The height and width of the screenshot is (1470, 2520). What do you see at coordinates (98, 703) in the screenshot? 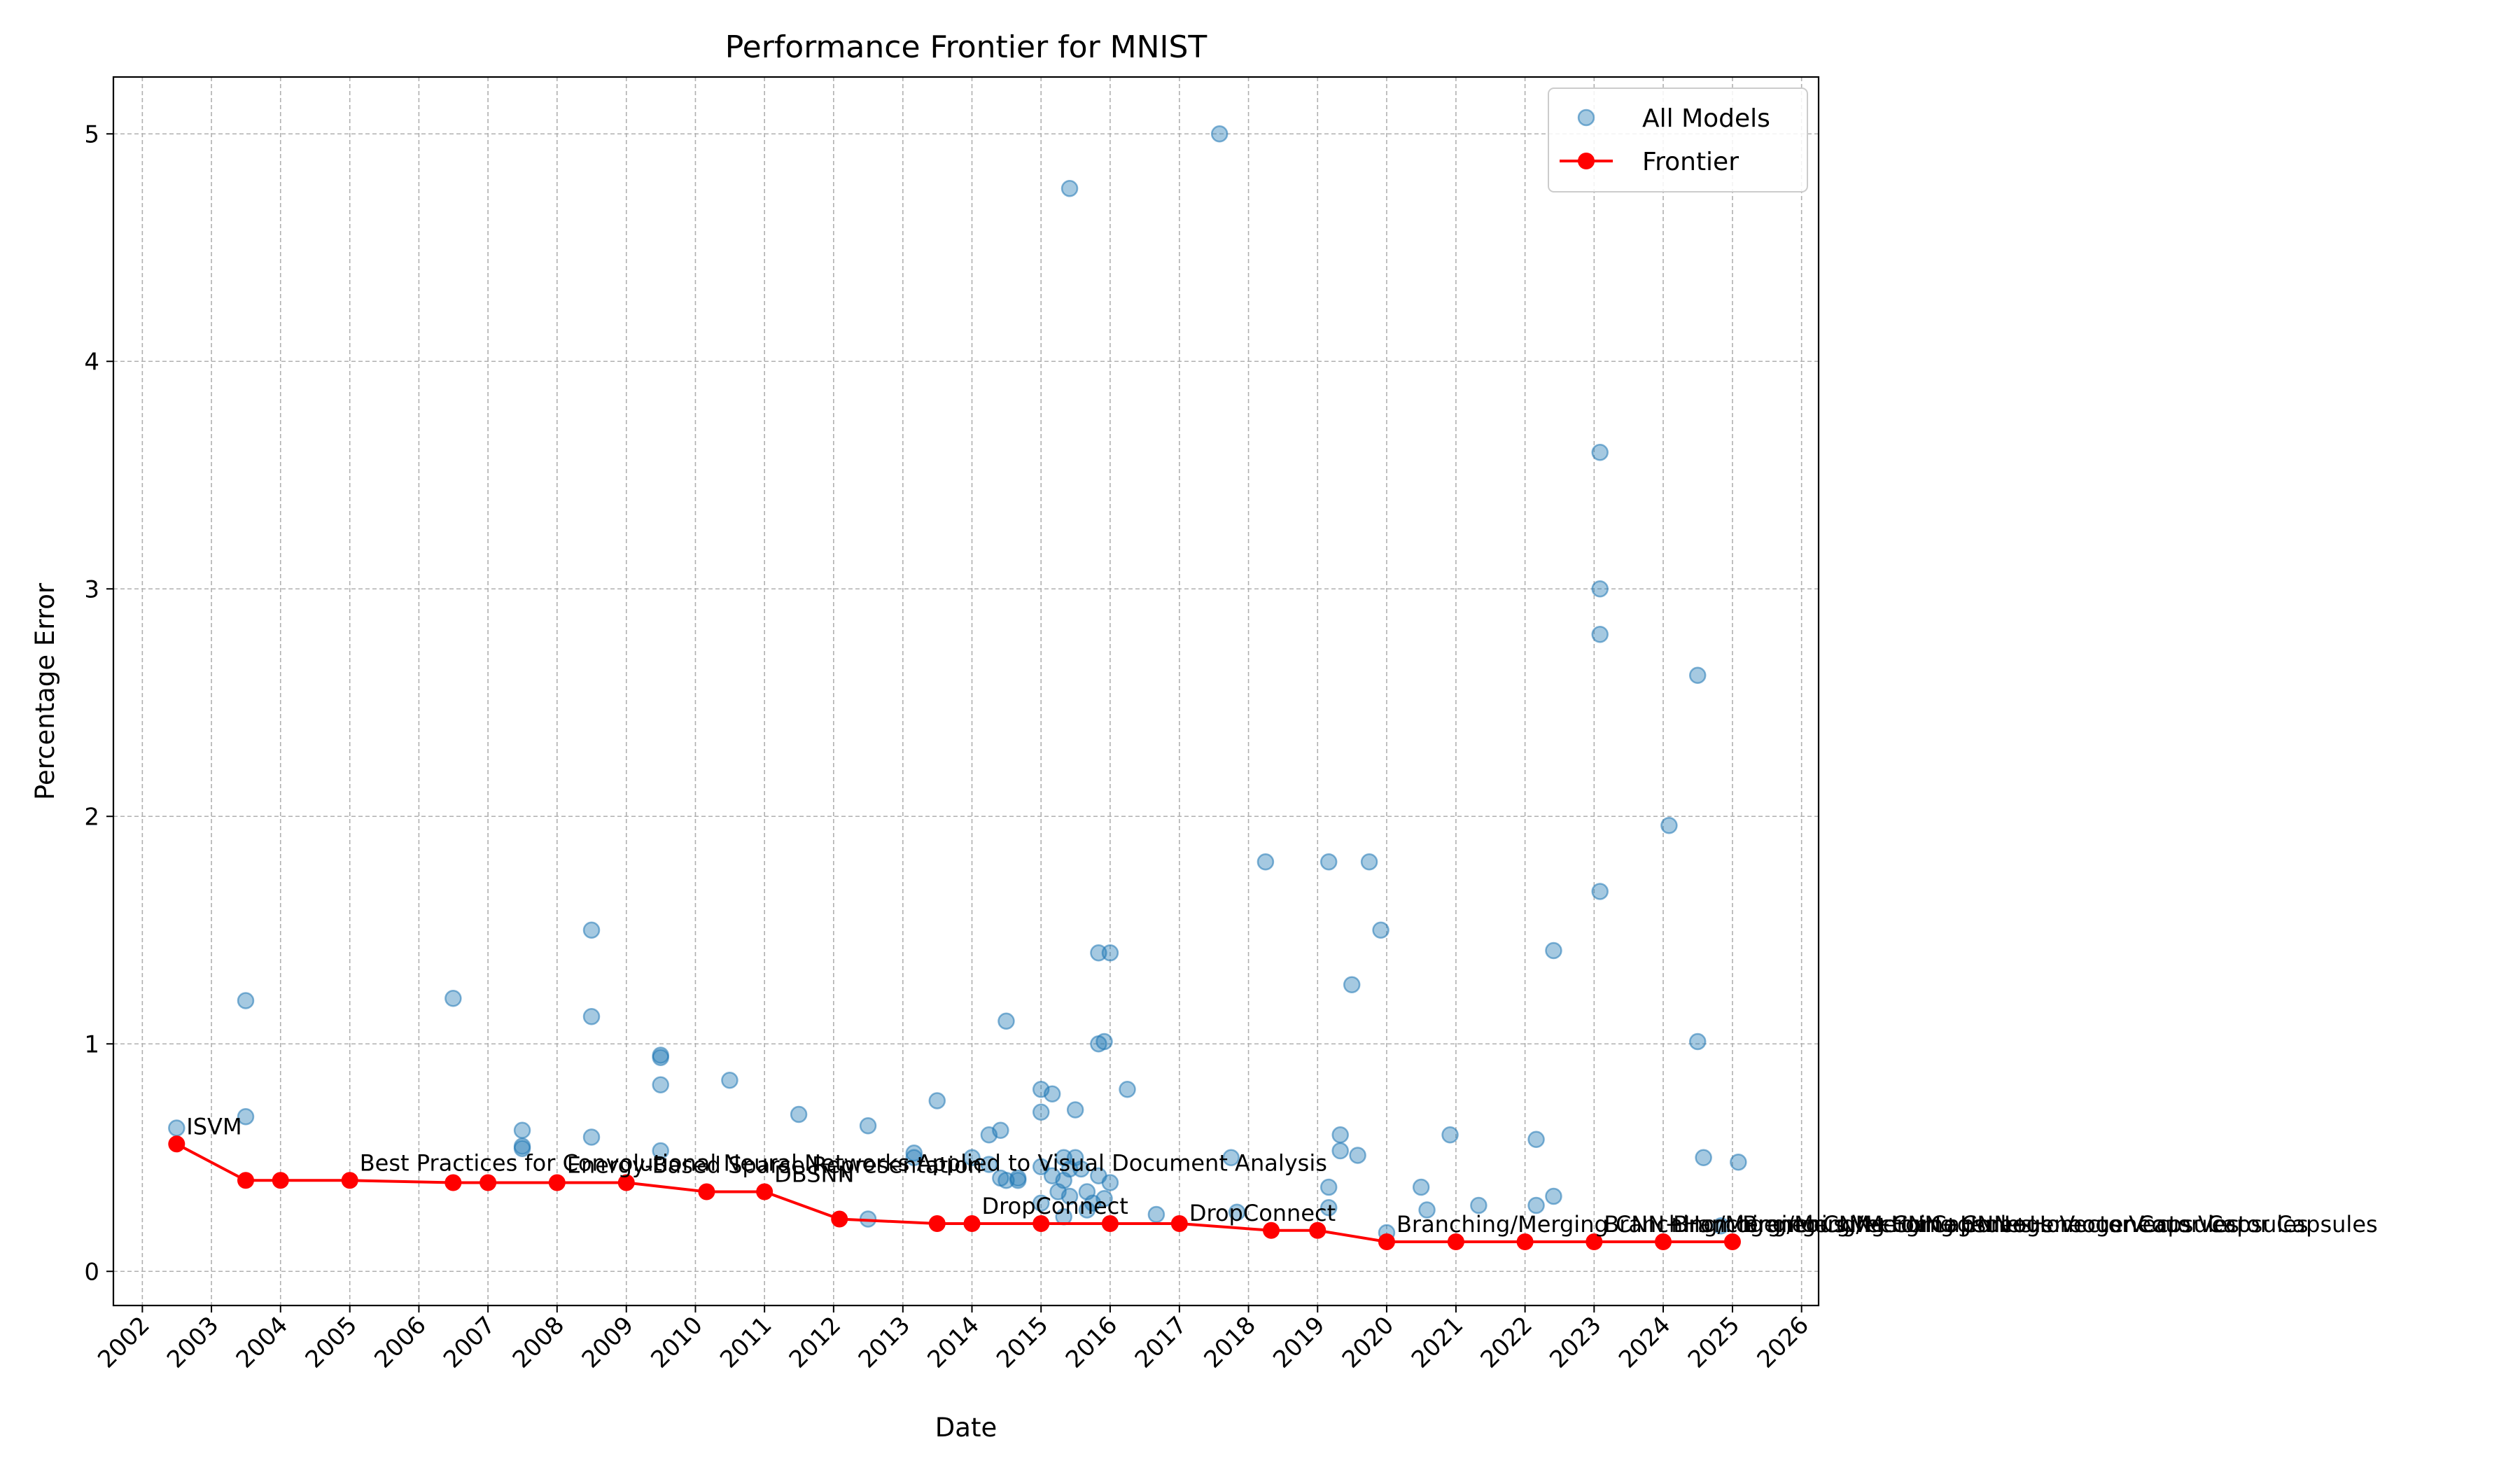
I see `y-axis-ticks: 0 1 2 3 4 5` at bounding box center [98, 703].